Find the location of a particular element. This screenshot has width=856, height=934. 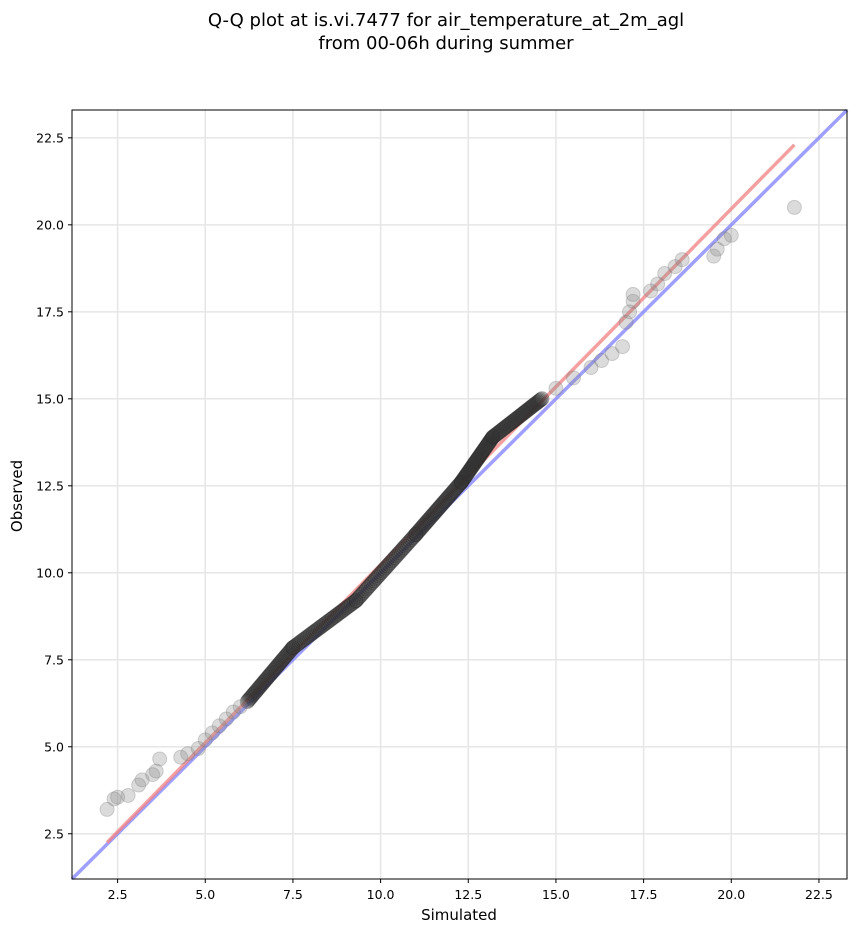

y-tick-label: 12.5 is located at coordinates (50, 485).